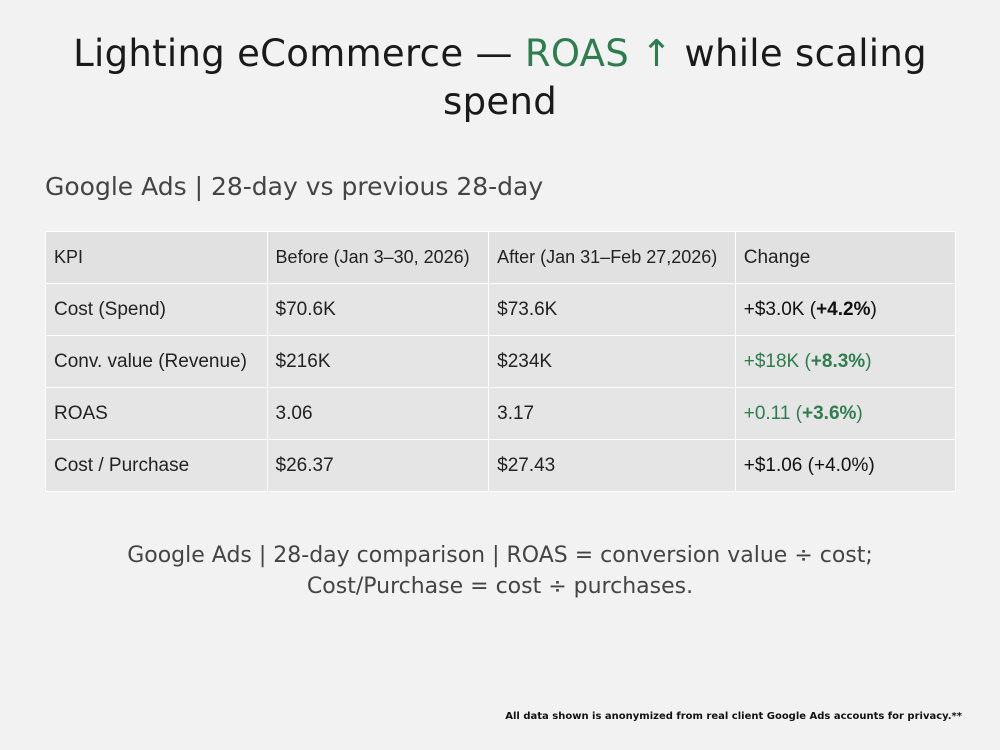 This screenshot has height=750, width=1000. I want to click on before-value: $26.37, so click(378, 465).